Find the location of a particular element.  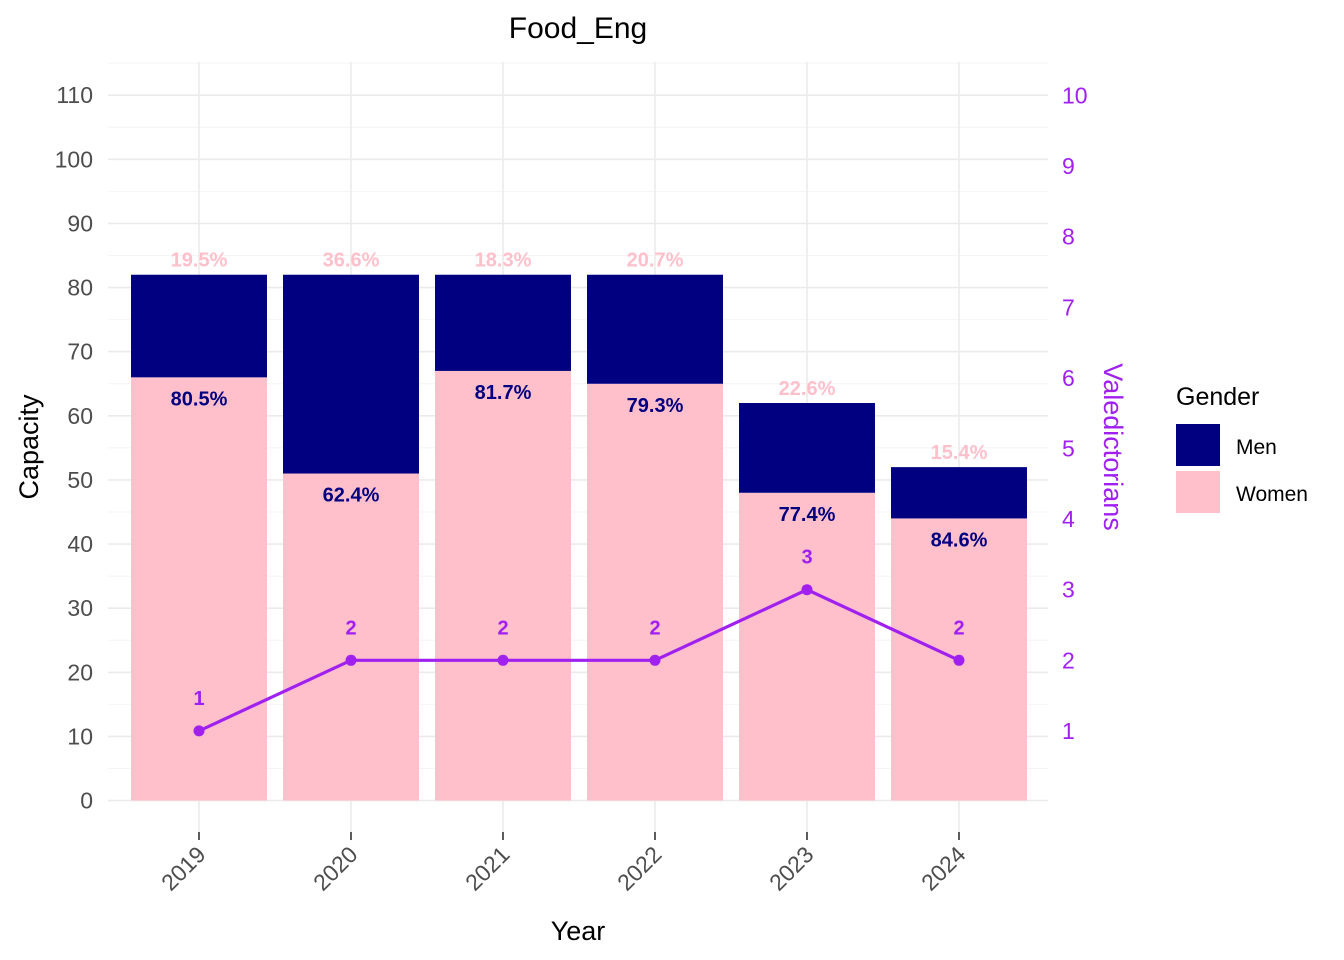

men-percent-label: 22.6% is located at coordinates (807, 389).